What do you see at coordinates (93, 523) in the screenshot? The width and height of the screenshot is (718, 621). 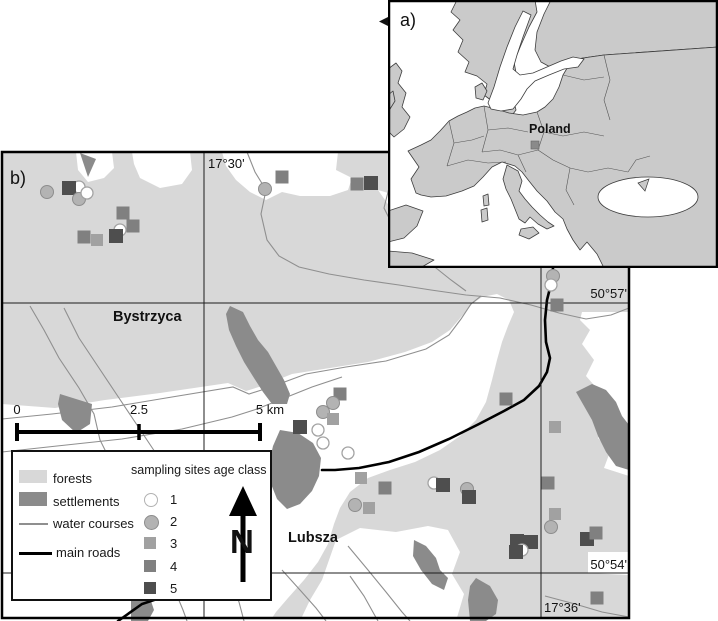 I see `legend-item-water-courses: water courses` at bounding box center [93, 523].